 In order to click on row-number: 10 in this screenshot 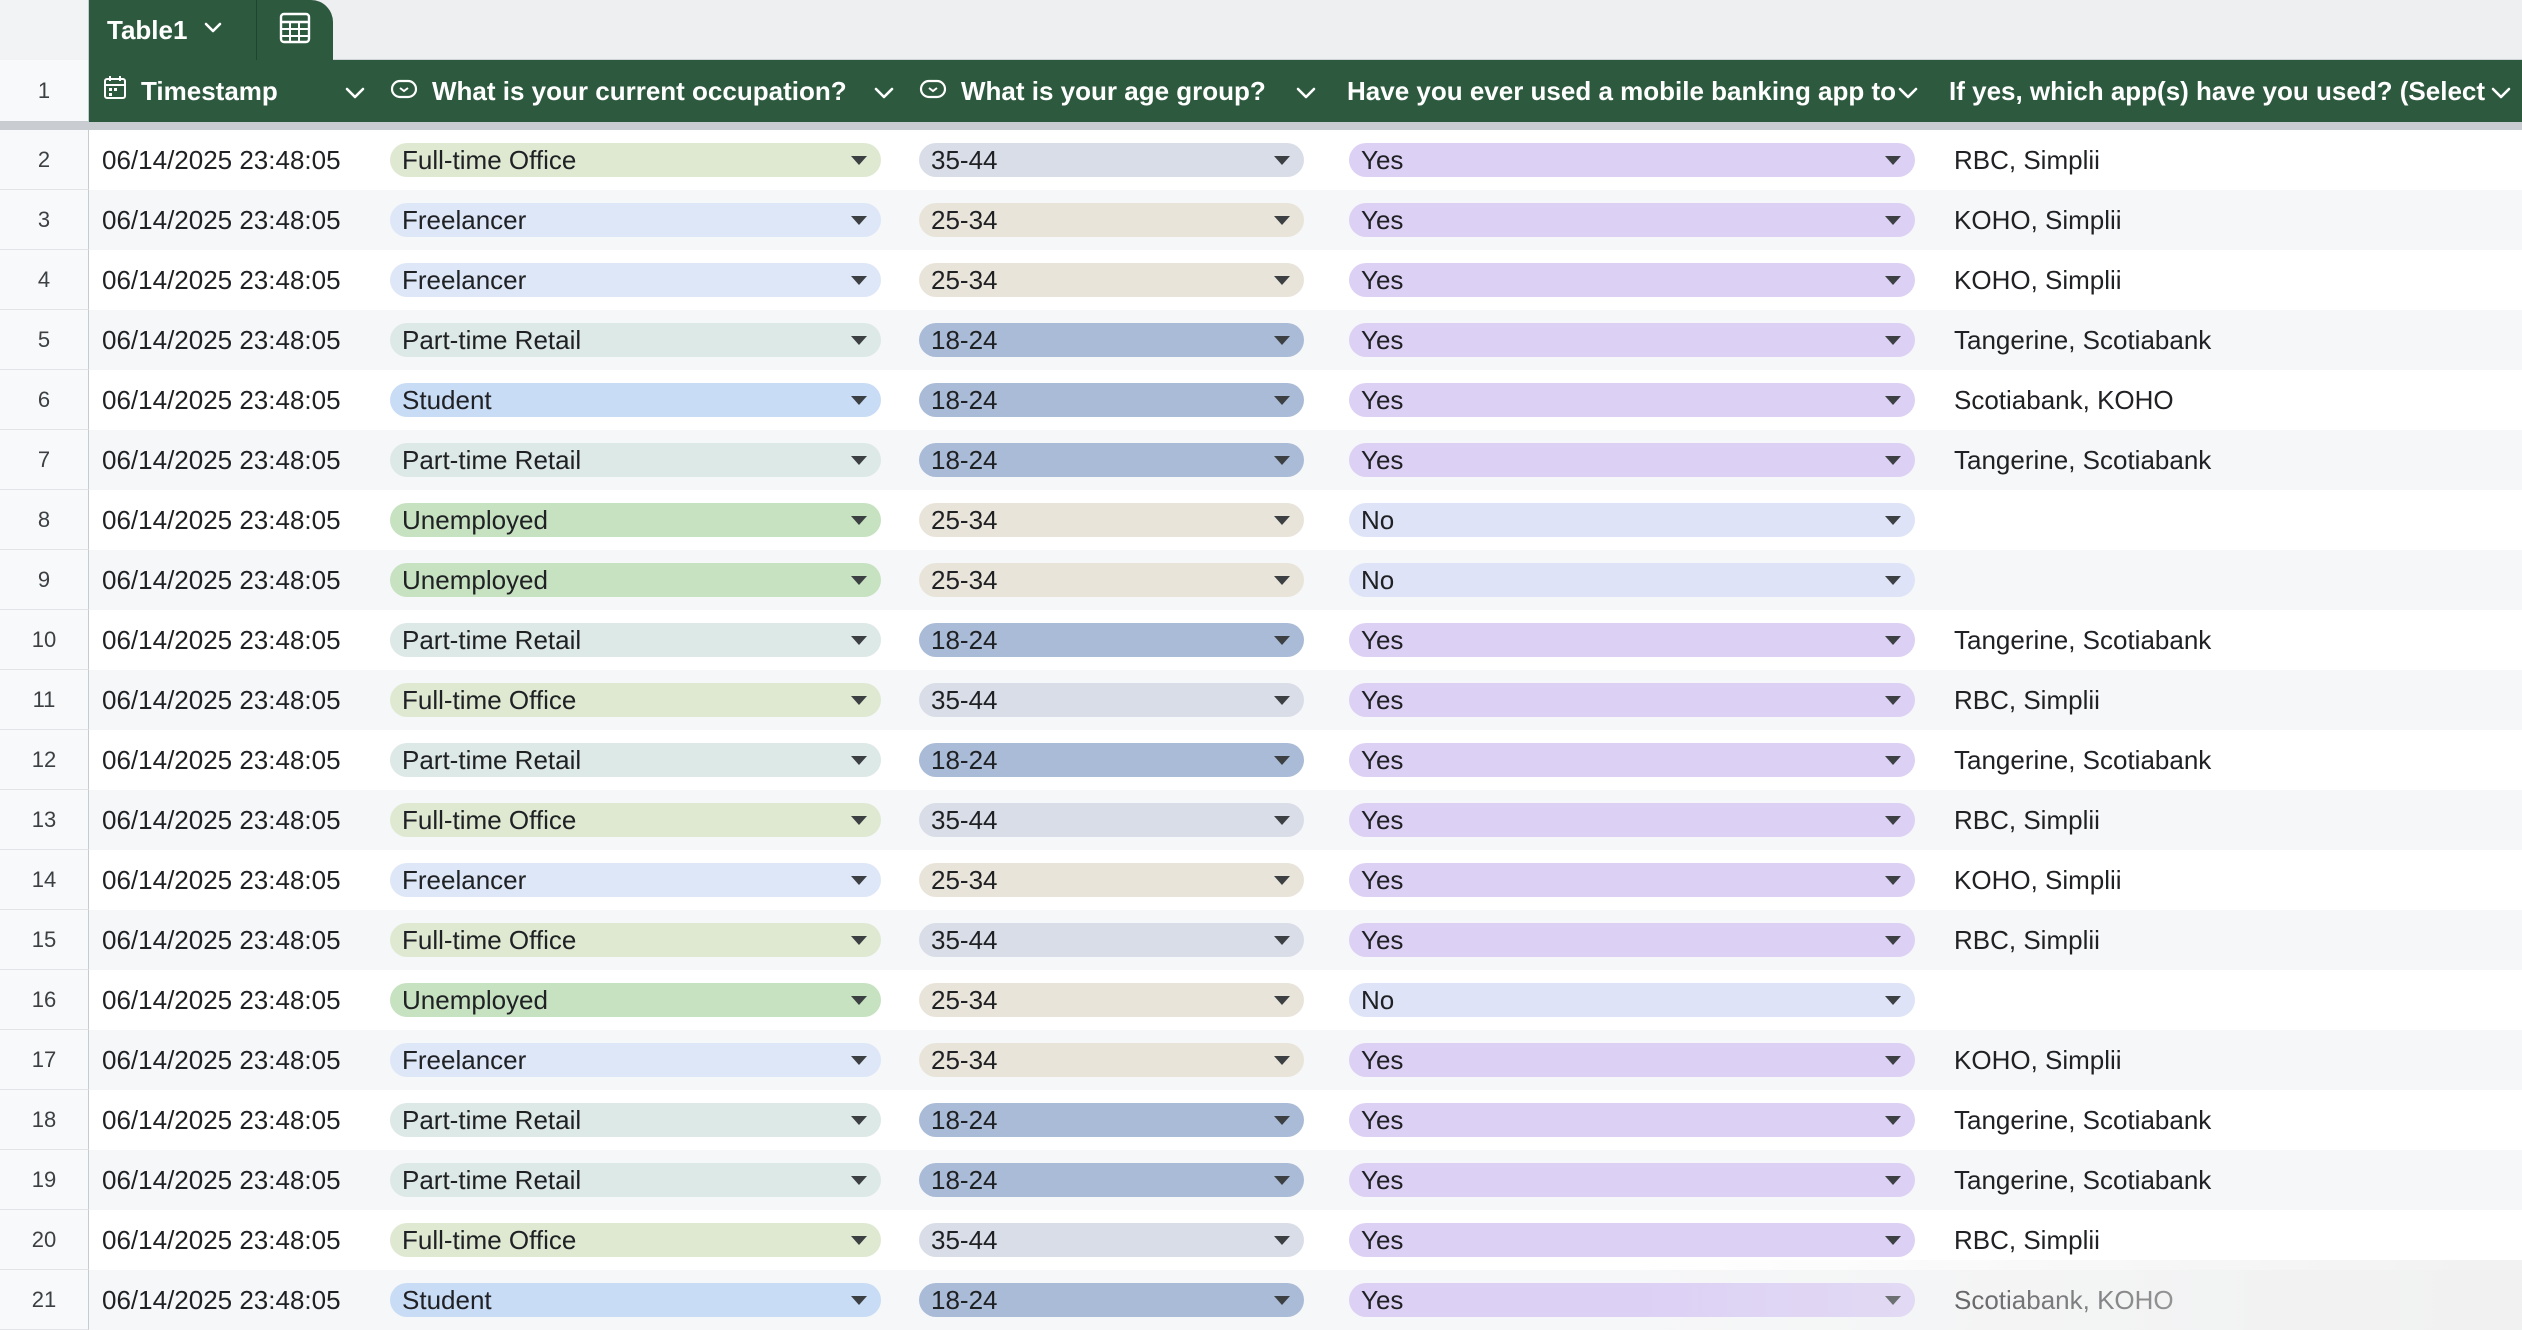, I will do `click(44, 640)`.